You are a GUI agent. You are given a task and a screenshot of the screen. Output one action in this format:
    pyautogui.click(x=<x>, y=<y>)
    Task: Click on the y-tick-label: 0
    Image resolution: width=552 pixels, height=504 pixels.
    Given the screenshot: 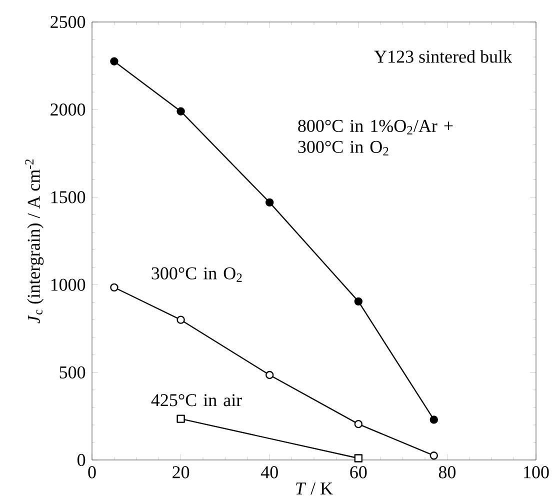 What is the action you would take?
    pyautogui.click(x=81, y=460)
    